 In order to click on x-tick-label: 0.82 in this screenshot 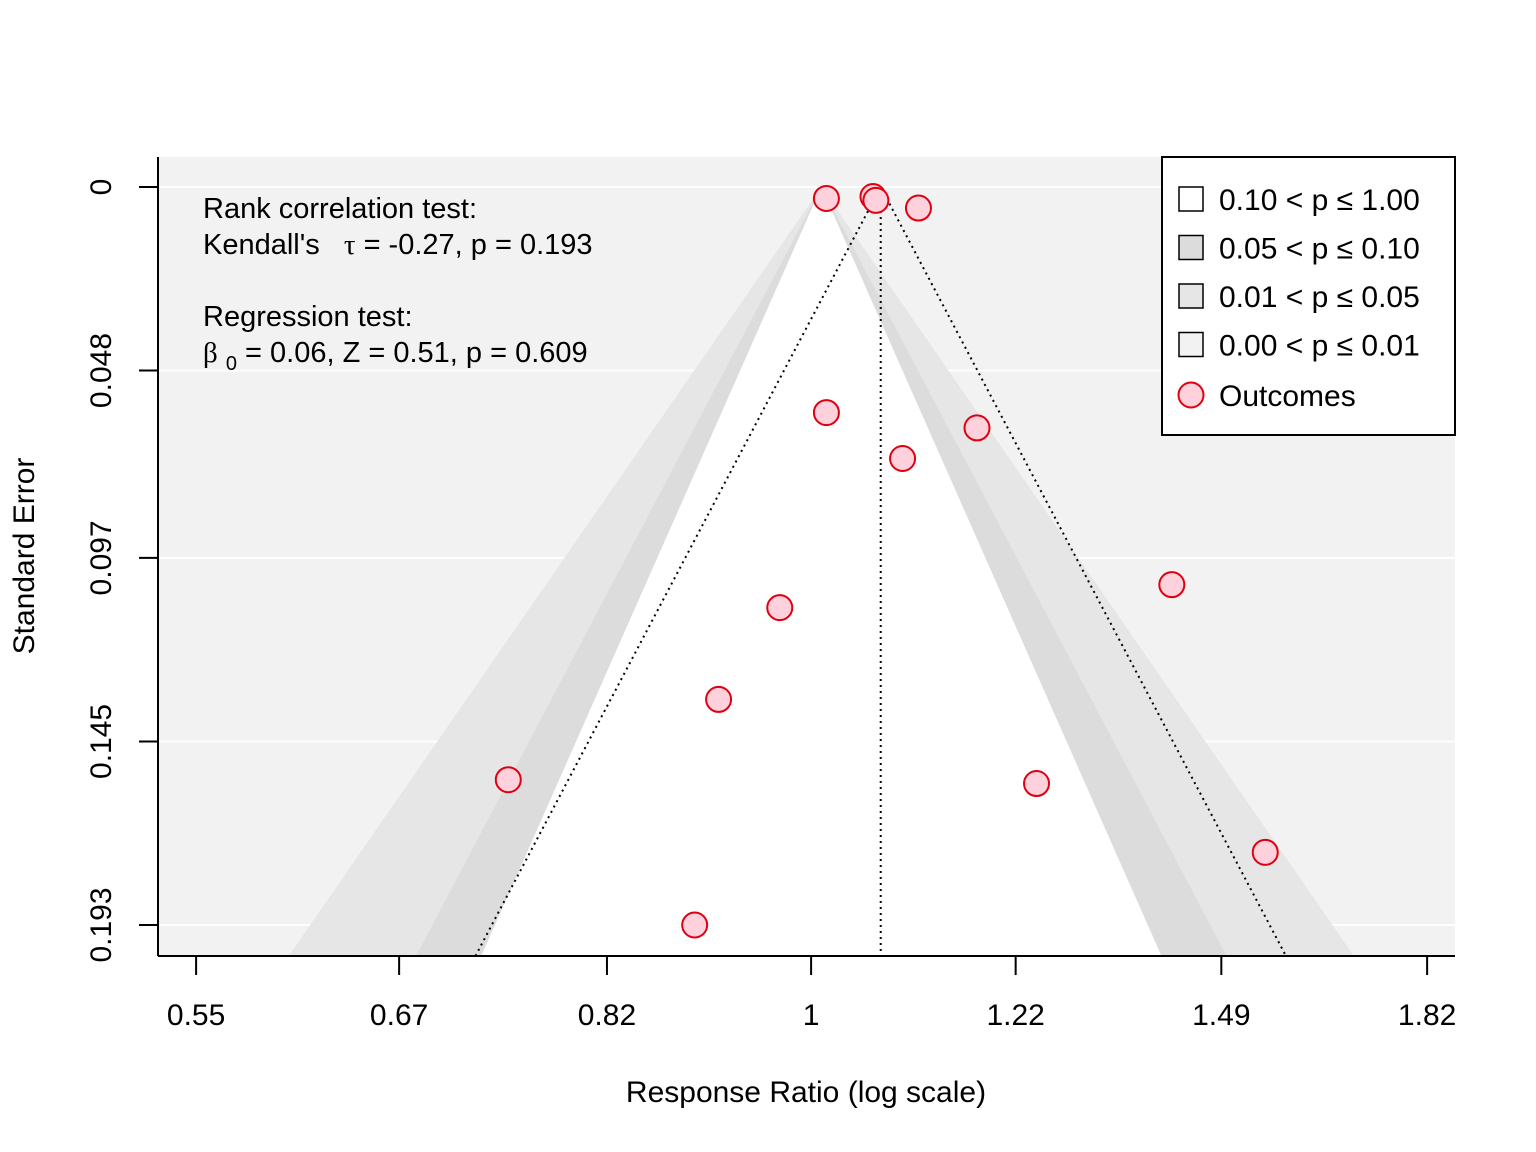, I will do `click(607, 1015)`.